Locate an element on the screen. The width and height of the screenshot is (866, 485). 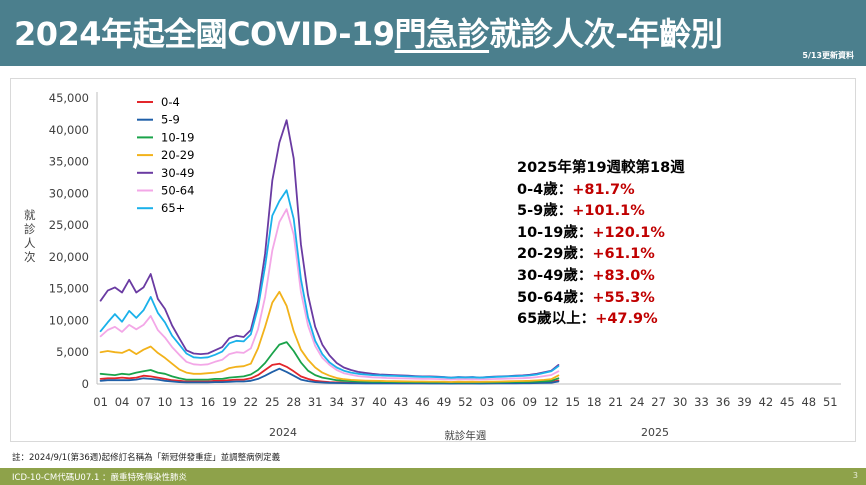
update-note: 5/13更新資料 is located at coordinates (828, 55).